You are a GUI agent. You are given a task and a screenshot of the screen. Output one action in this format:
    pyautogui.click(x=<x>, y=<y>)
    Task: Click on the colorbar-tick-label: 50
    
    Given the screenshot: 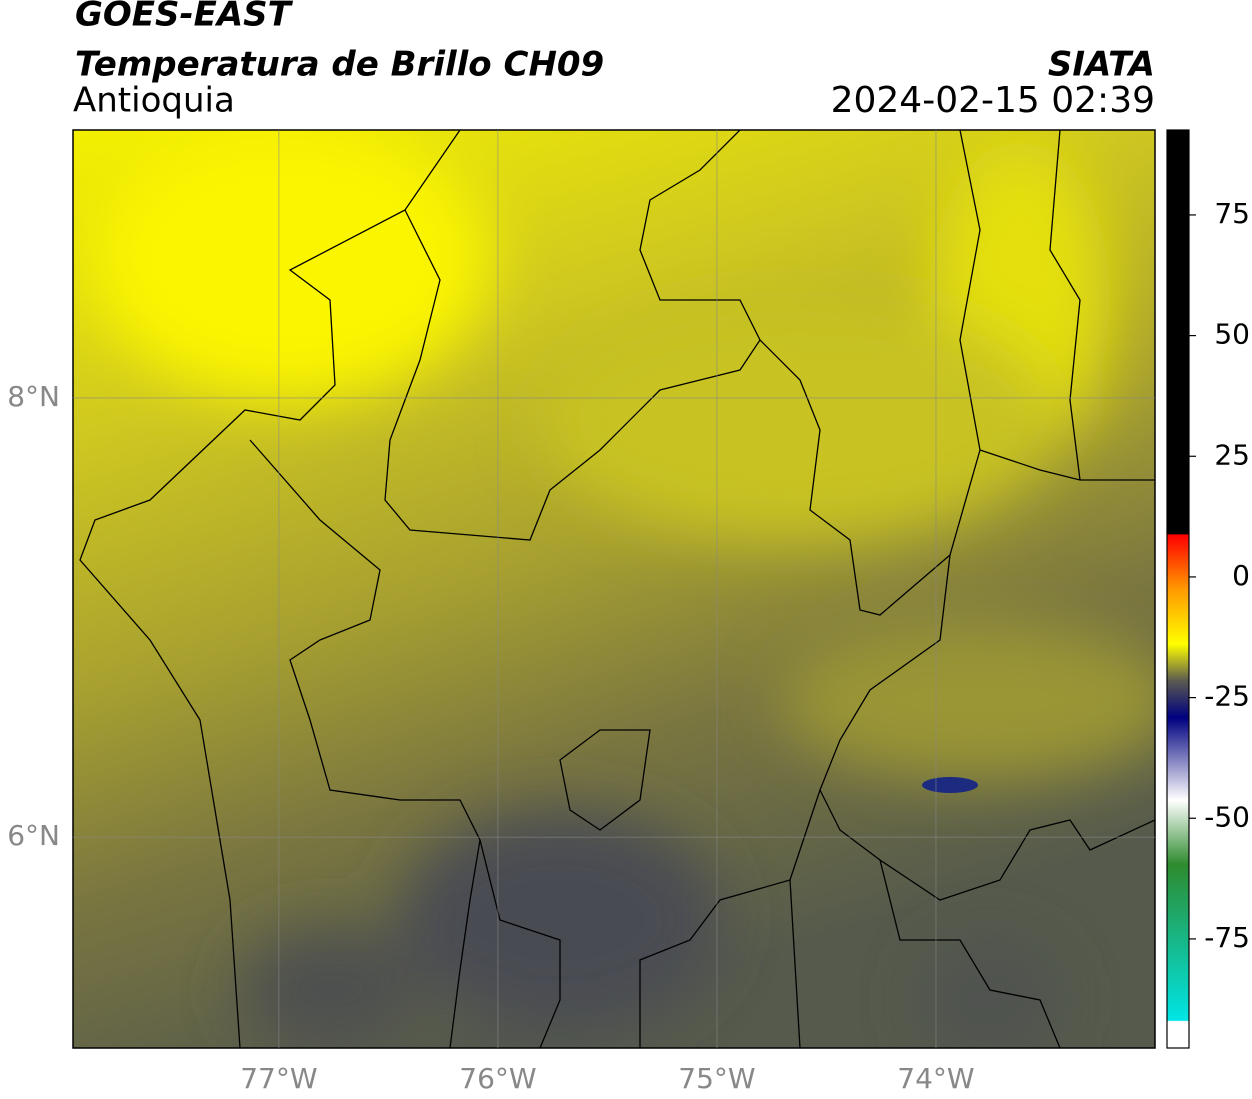 What is the action you would take?
    pyautogui.click(x=1232, y=334)
    